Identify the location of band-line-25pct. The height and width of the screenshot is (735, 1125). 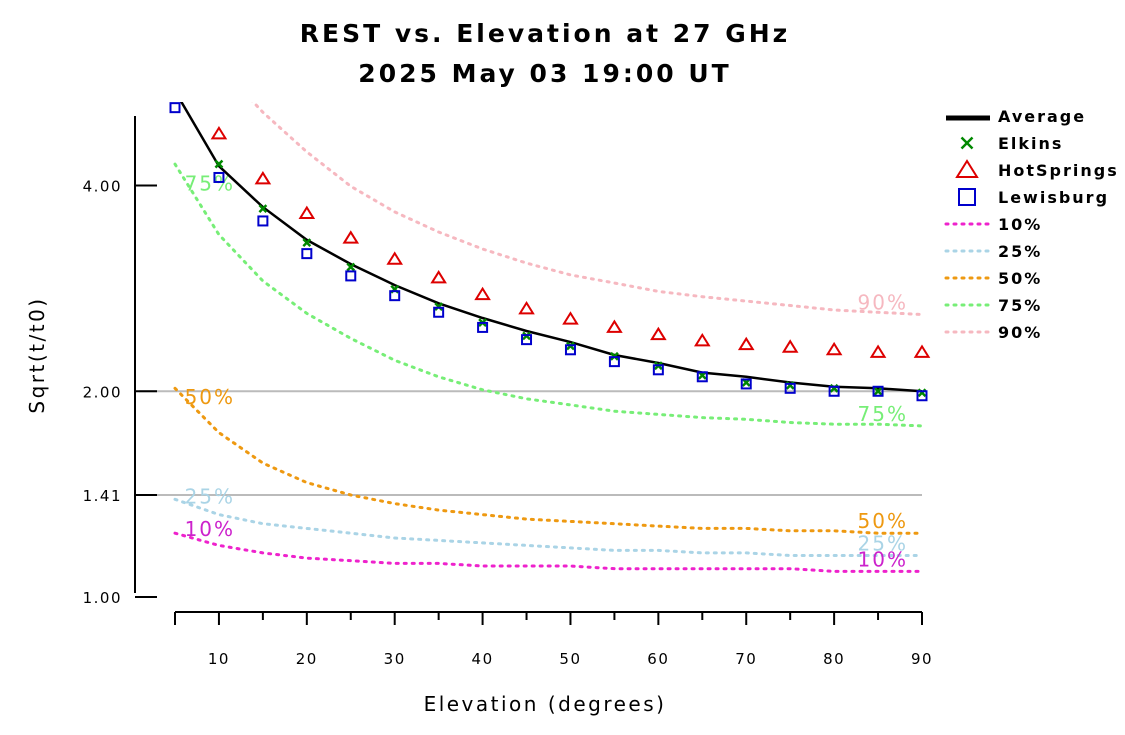
(548, 527).